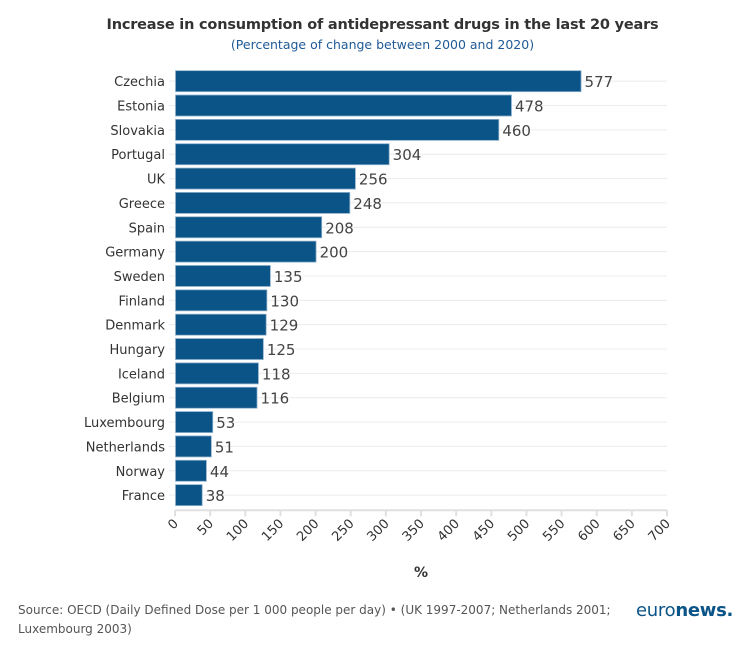  Describe the element at coordinates (225, 423) in the screenshot. I see `value-label: 53` at that location.